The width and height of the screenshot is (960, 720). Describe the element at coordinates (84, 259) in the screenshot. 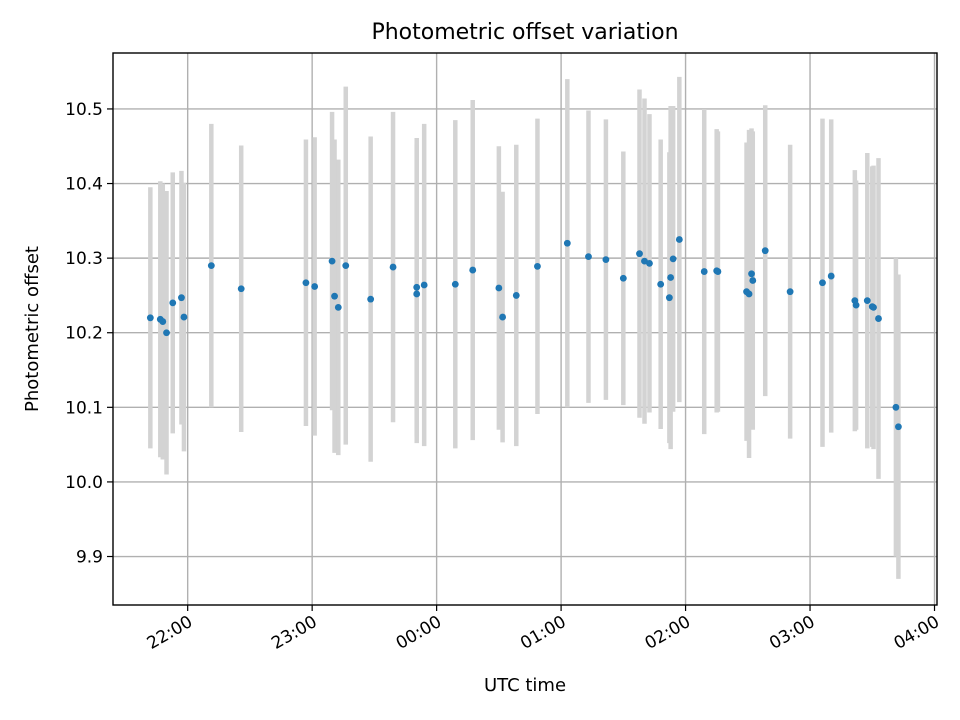

I see `y-tick-label: 10.3` at that location.